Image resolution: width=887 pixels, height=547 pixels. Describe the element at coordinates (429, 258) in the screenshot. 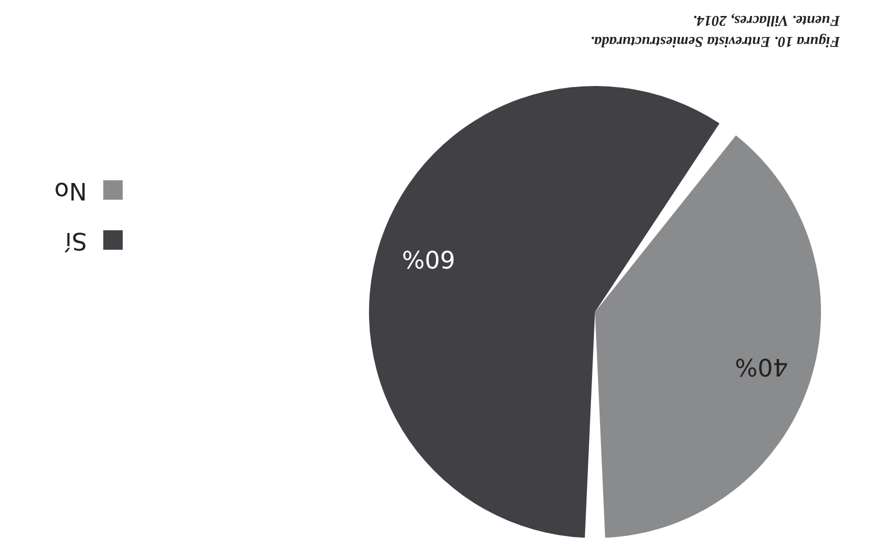

I see `data-label: 60%` at that location.